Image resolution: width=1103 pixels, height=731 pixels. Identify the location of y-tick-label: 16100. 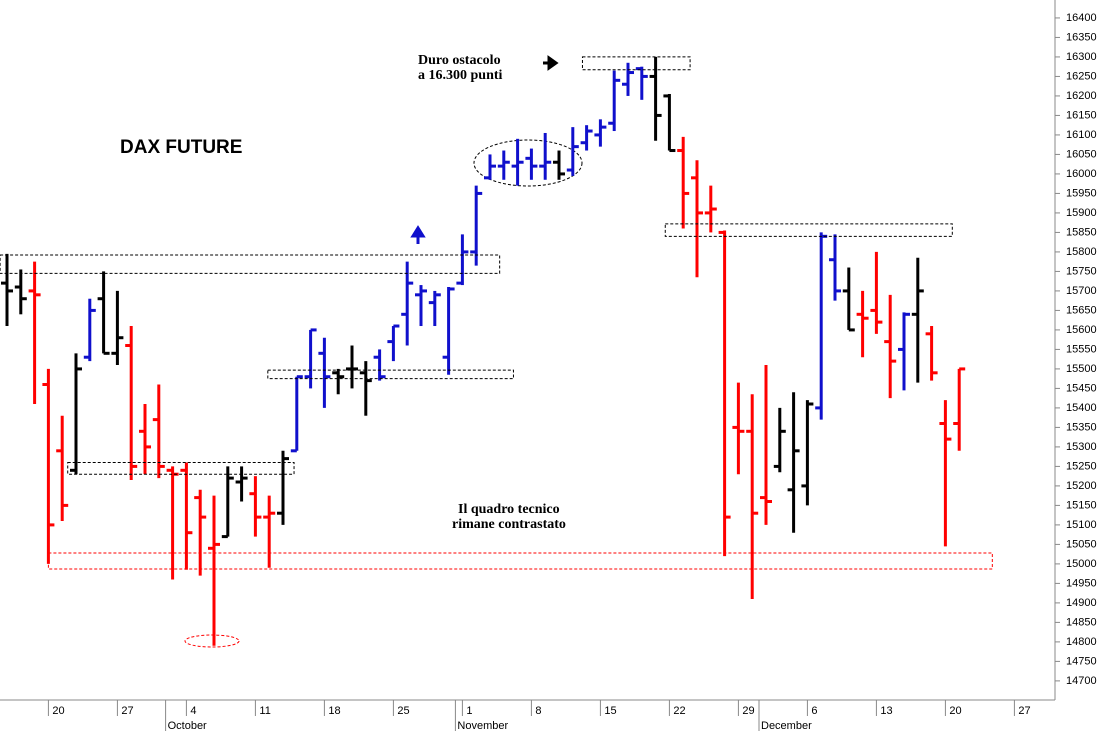
(1081, 135).